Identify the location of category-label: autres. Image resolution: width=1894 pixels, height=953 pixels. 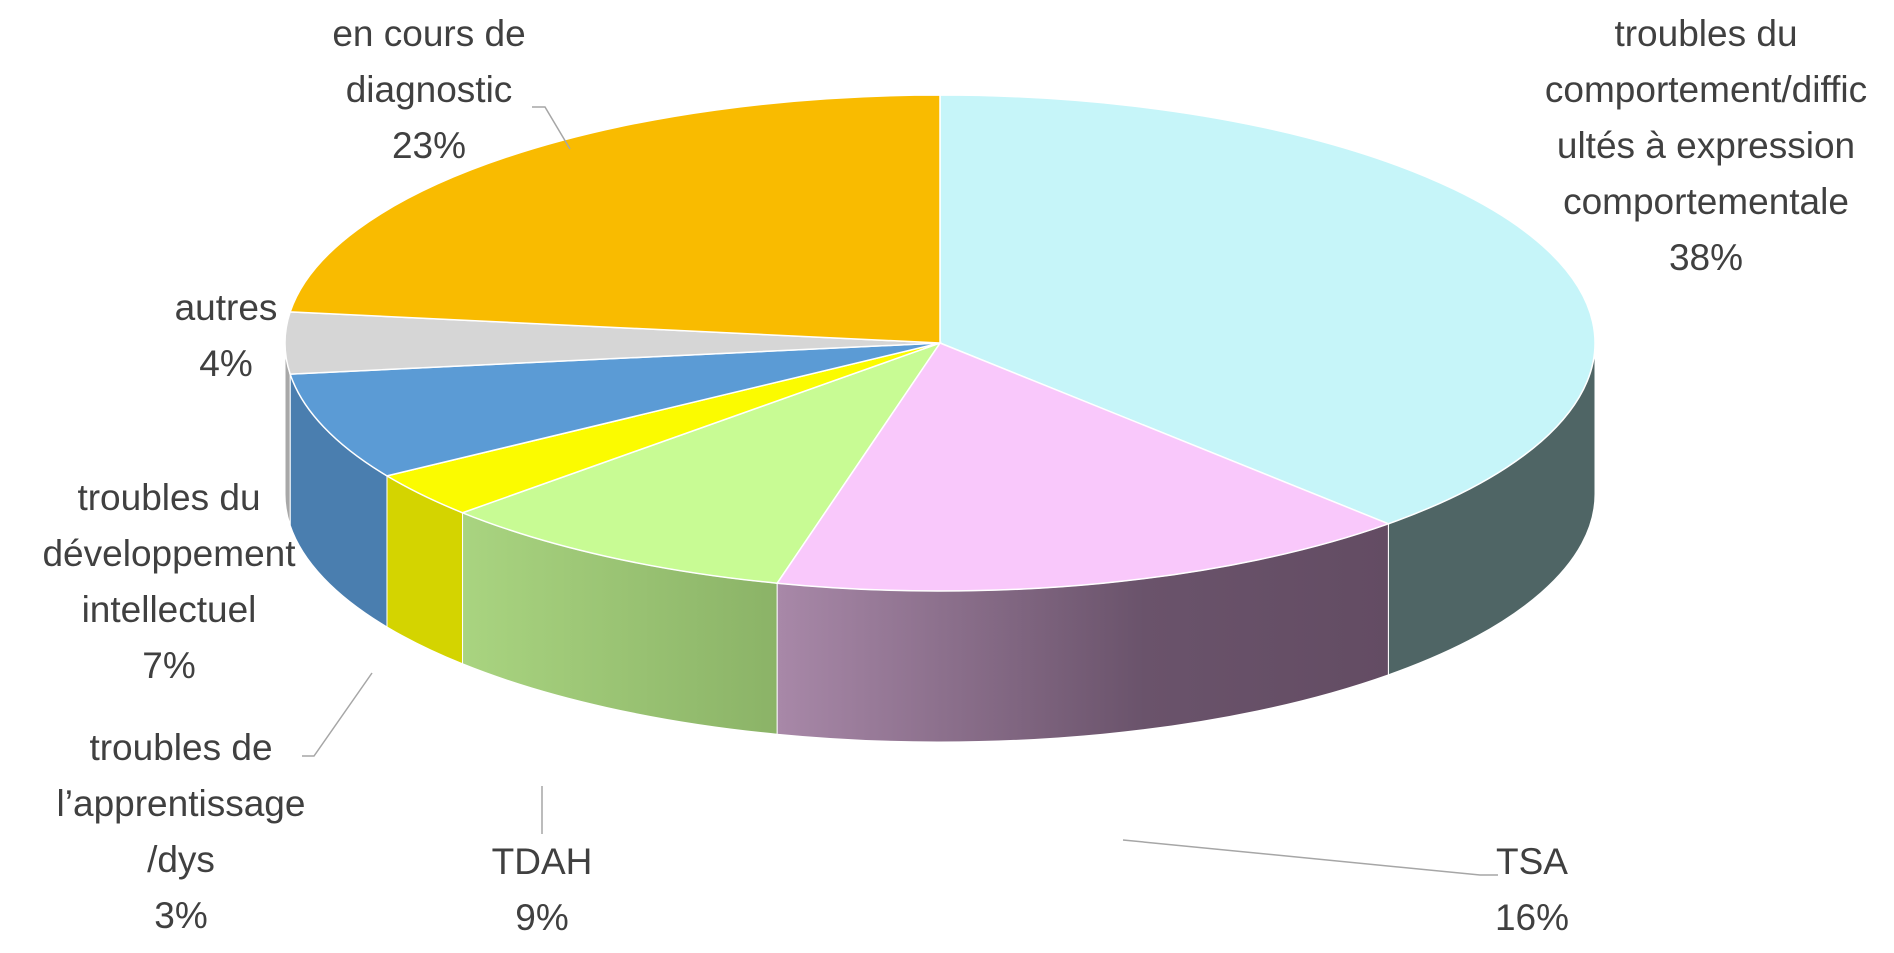
(226, 307).